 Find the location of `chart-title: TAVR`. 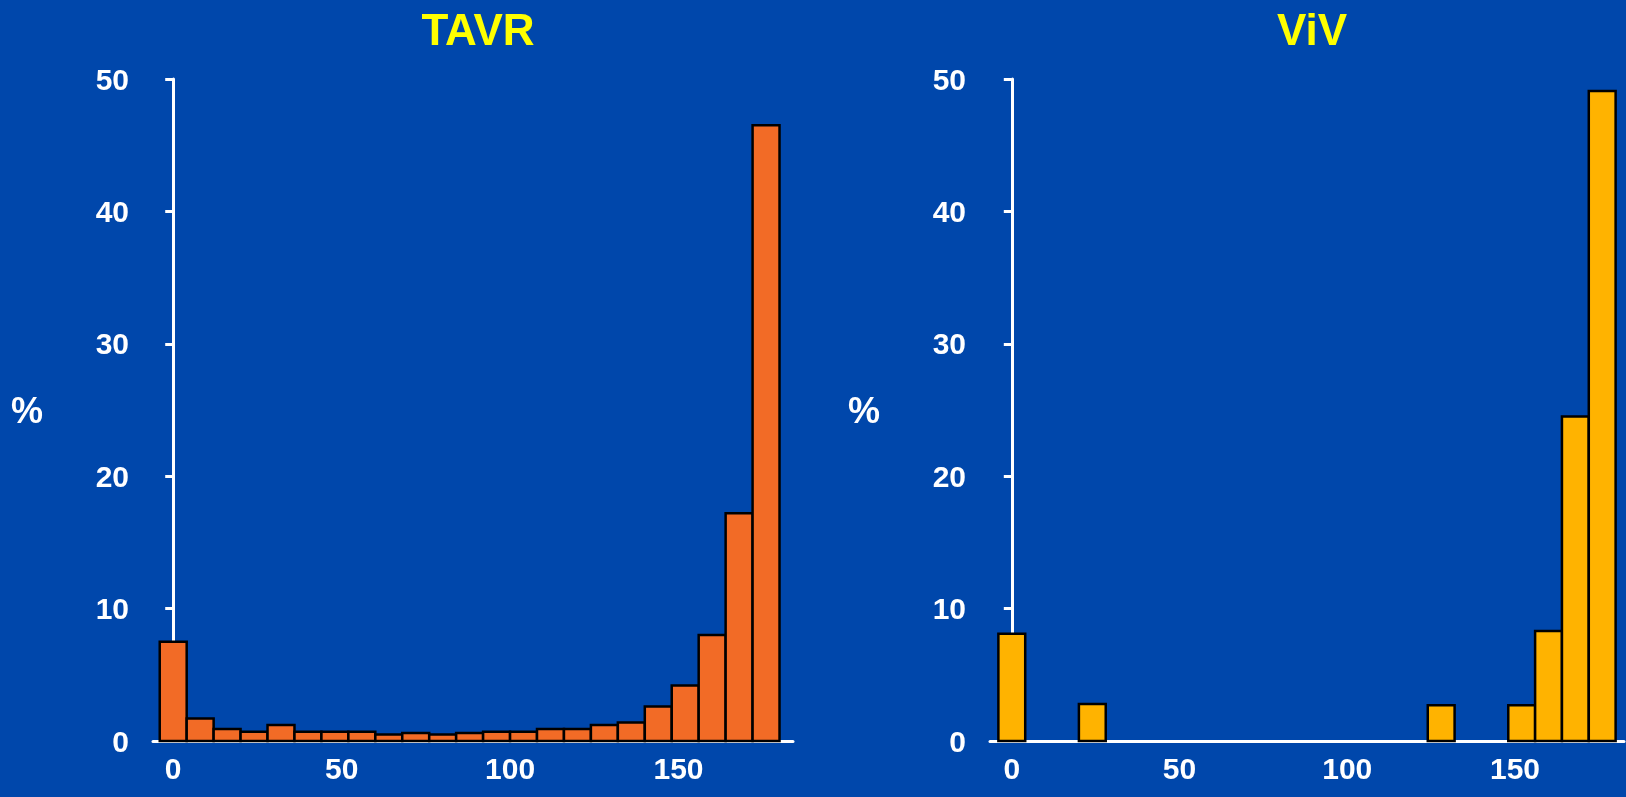

chart-title: TAVR is located at coordinates (478, 29).